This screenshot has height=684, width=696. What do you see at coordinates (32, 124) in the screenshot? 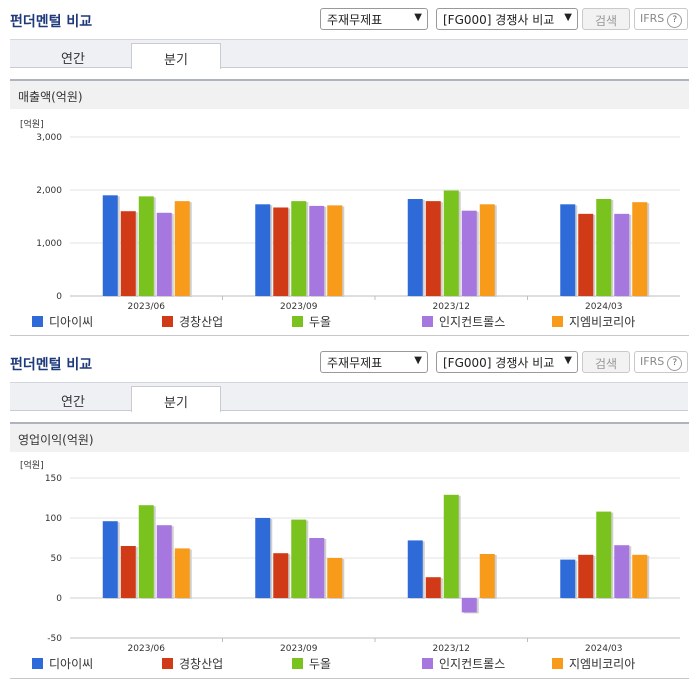
I see `unit-label: [억원]` at bounding box center [32, 124].